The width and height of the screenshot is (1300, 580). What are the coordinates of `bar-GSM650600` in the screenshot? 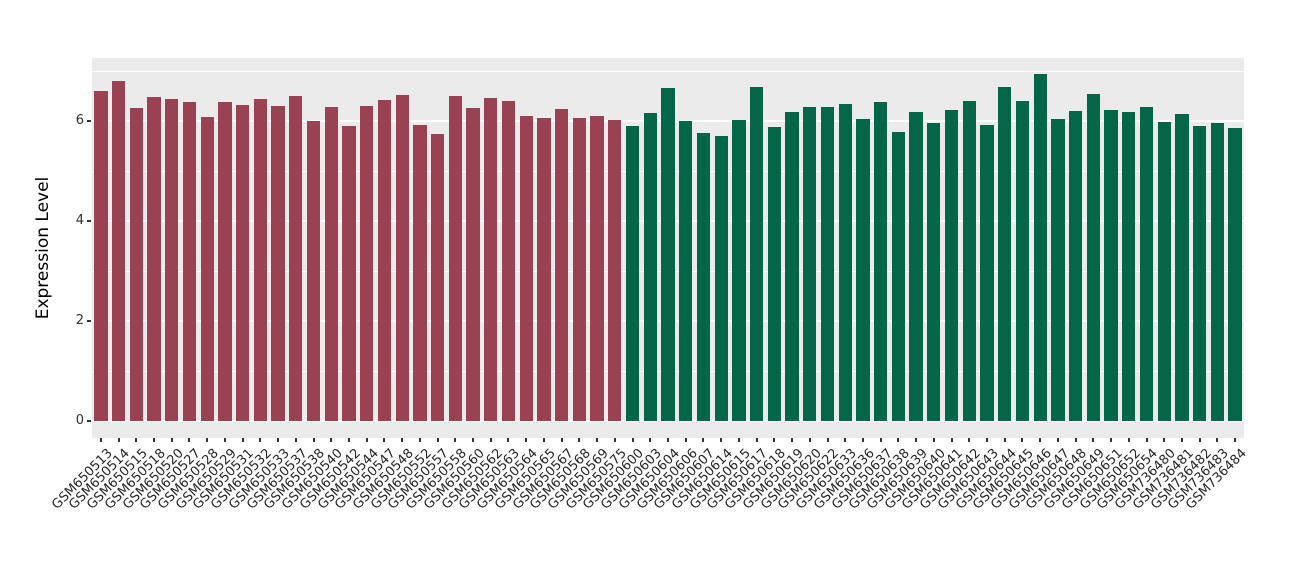 It's located at (632, 273).